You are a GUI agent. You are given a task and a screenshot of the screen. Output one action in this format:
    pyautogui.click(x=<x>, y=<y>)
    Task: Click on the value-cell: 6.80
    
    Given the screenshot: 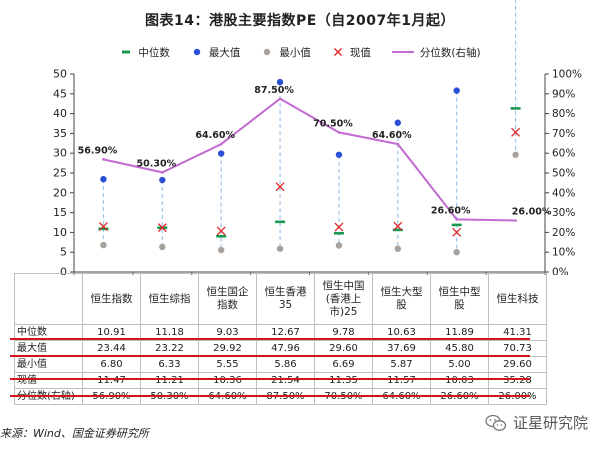 What is the action you would take?
    pyautogui.click(x=111, y=364)
    